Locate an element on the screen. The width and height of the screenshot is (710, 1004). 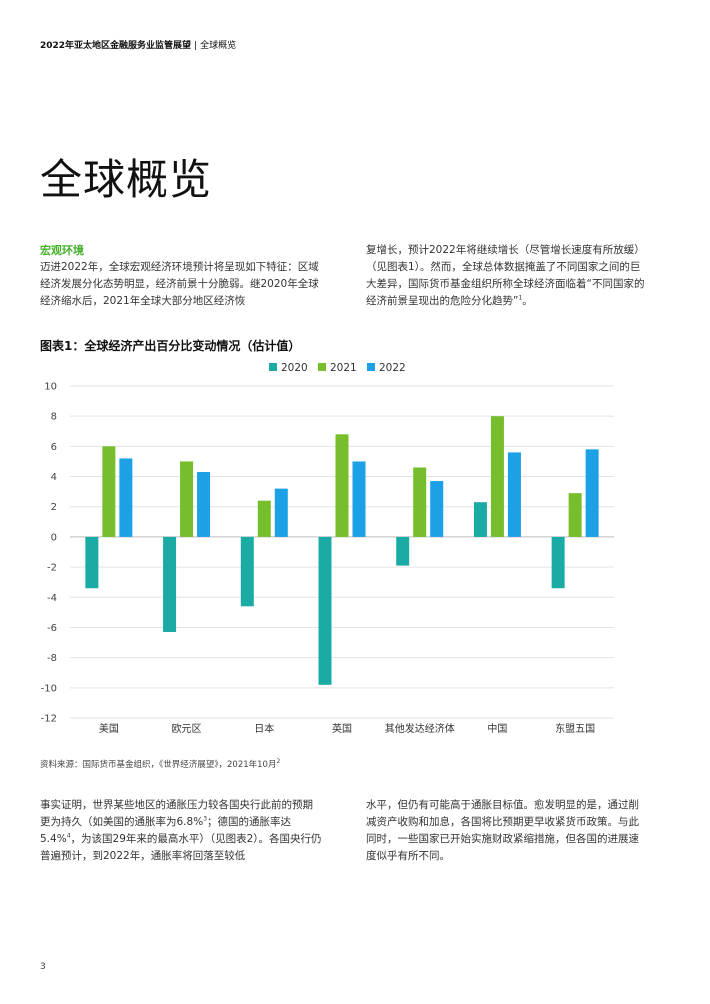
y-tick-label: 2 is located at coordinates (54, 507).